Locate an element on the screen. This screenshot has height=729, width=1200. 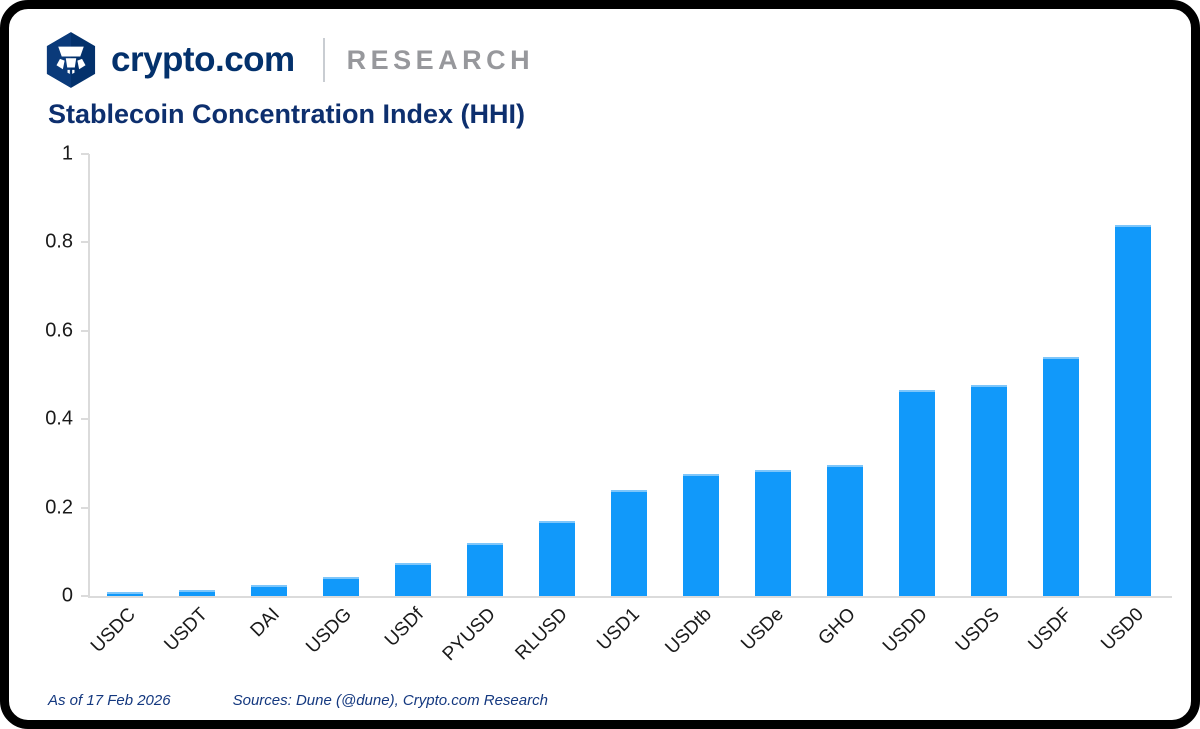
y-axis-line is located at coordinates (89, 376).